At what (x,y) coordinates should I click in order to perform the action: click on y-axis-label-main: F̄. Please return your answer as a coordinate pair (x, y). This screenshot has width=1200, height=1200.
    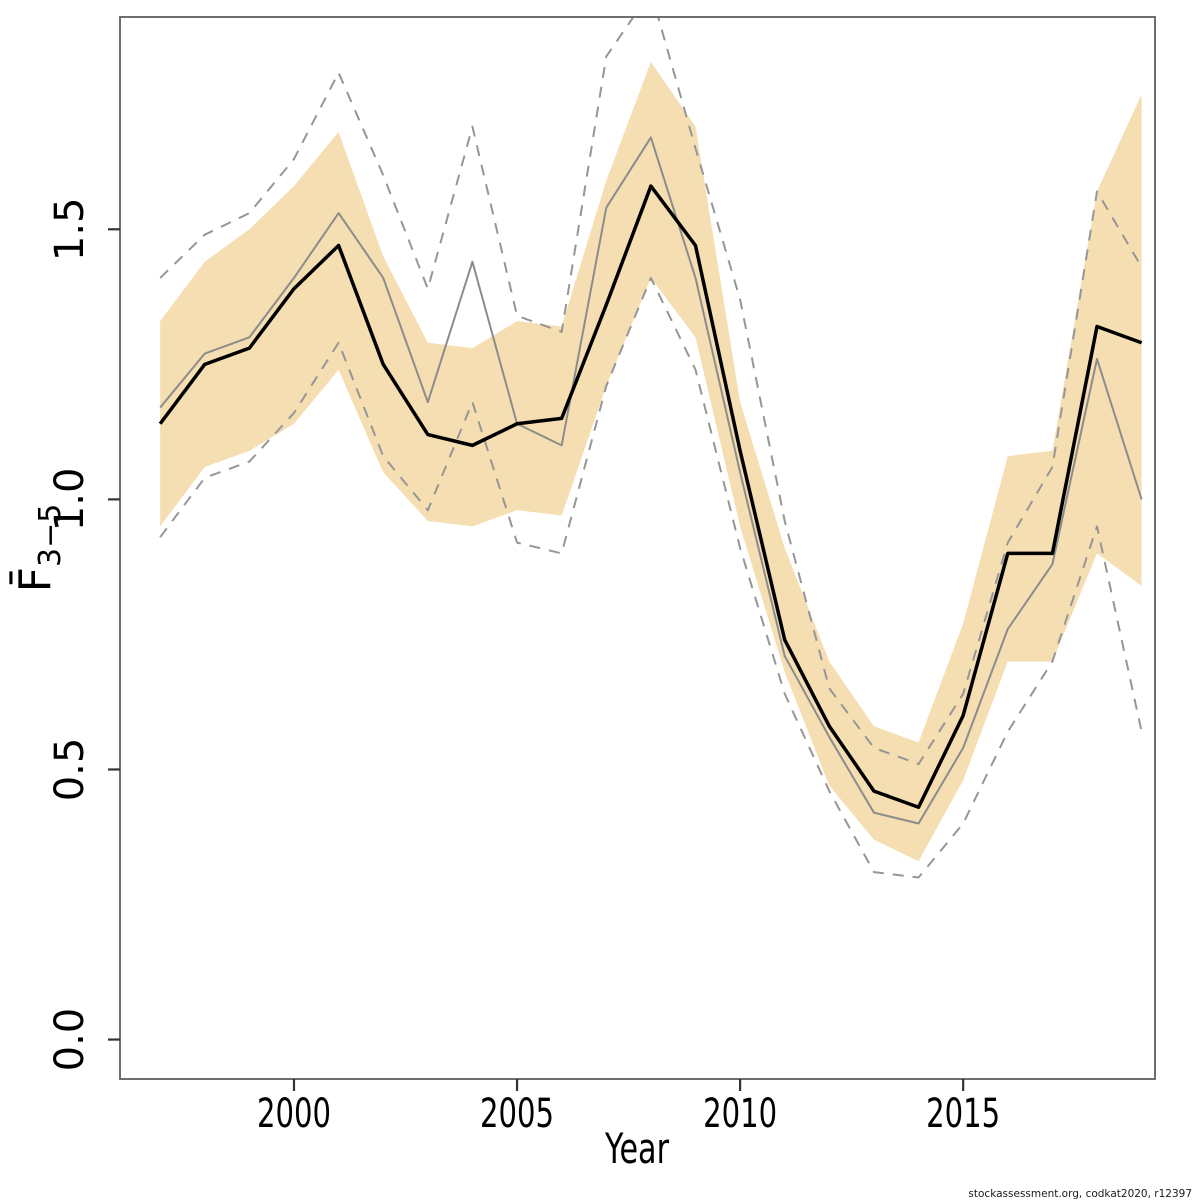
    Looking at the image, I should click on (34, 579).